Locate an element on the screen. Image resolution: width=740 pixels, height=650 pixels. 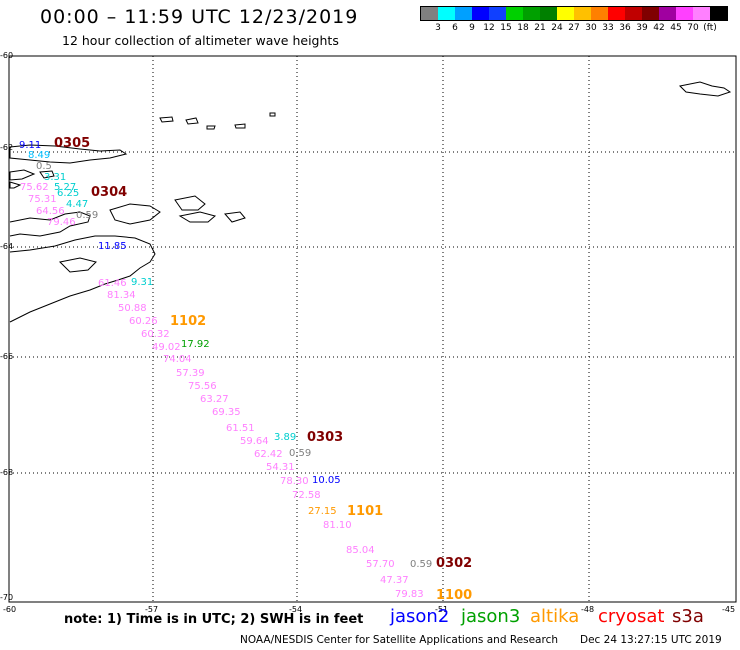
wave-height-value: 64.56 is located at coordinates (50, 211).